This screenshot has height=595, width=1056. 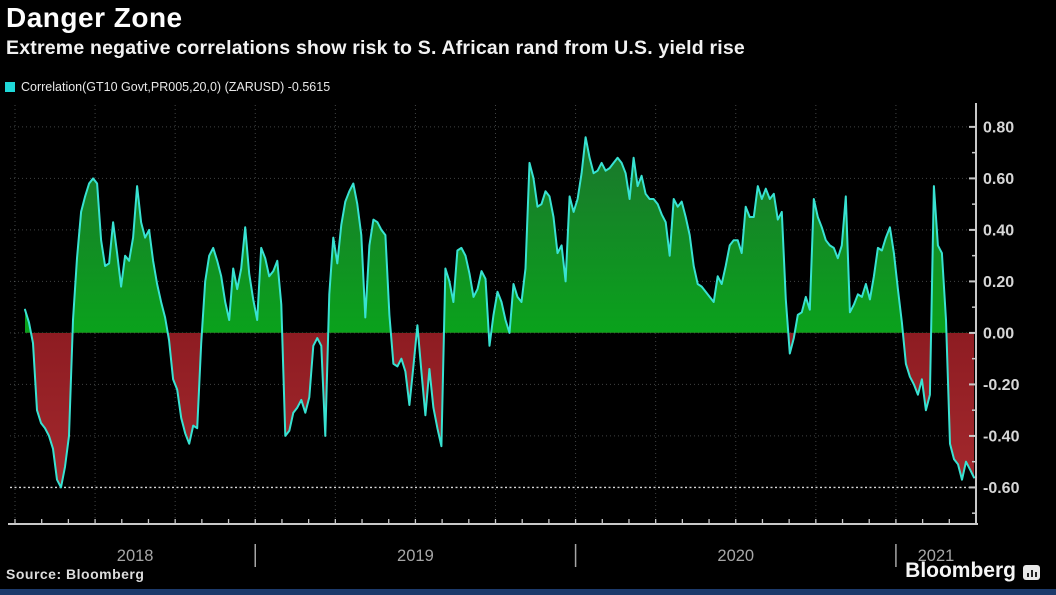 I want to click on source-note: Source: Bloomberg, so click(x=75, y=574).